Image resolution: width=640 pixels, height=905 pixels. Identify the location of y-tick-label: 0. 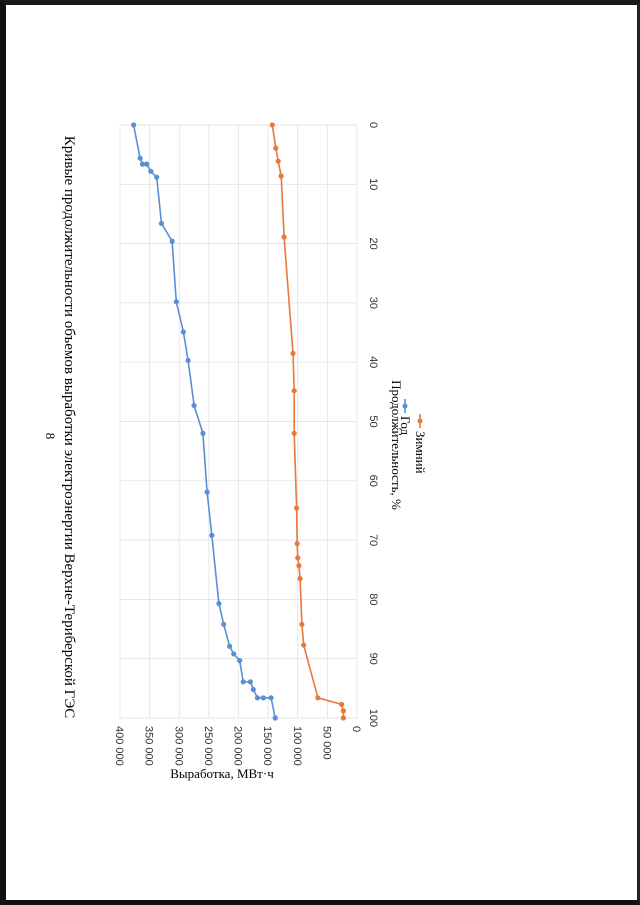
(356, 729).